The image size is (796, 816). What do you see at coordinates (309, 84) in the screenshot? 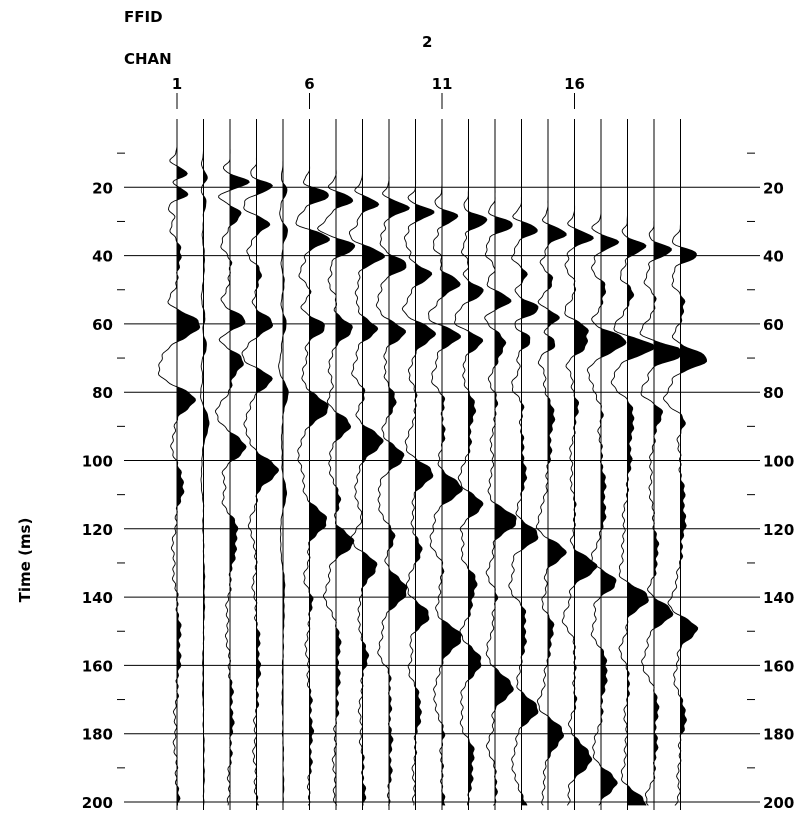
I see `chan-tick-label: 6` at bounding box center [309, 84].